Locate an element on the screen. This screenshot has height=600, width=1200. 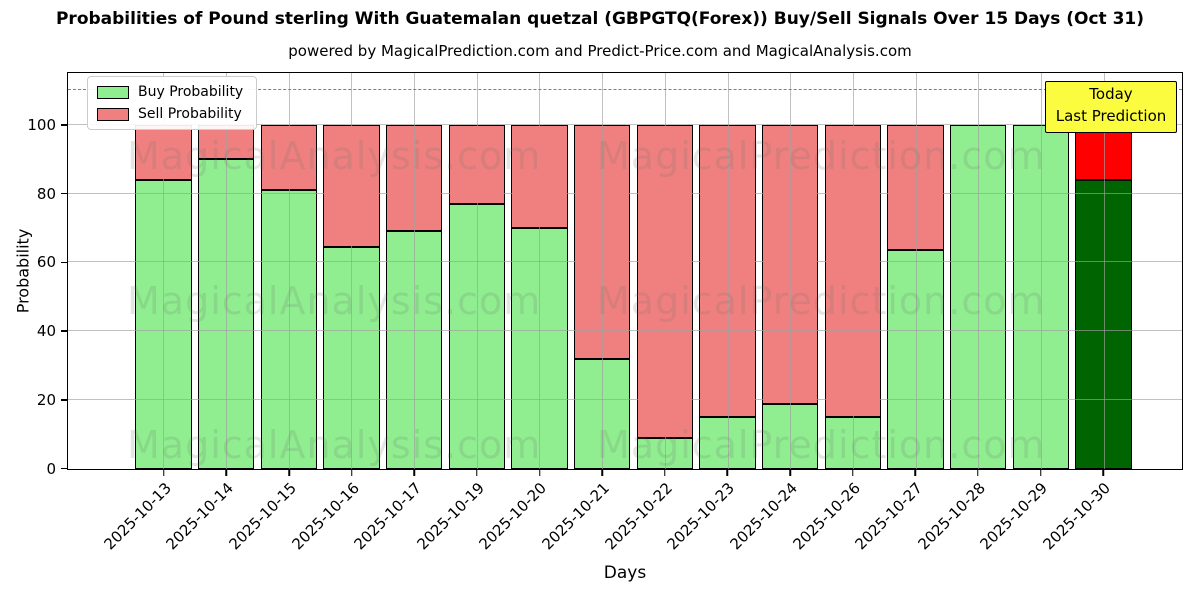
y-axis-tick-marks is located at coordinates (64, 272).